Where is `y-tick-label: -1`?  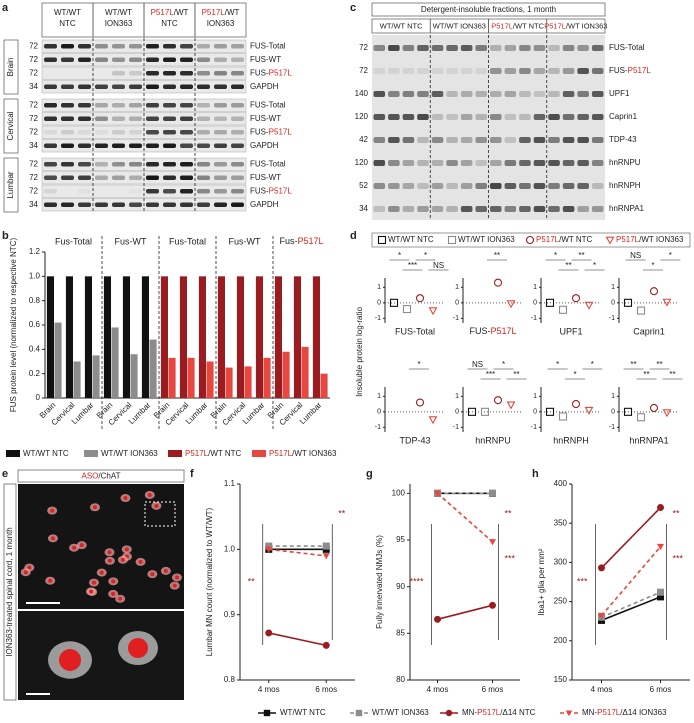
y-tick-label: -1 is located at coordinates (612, 318).